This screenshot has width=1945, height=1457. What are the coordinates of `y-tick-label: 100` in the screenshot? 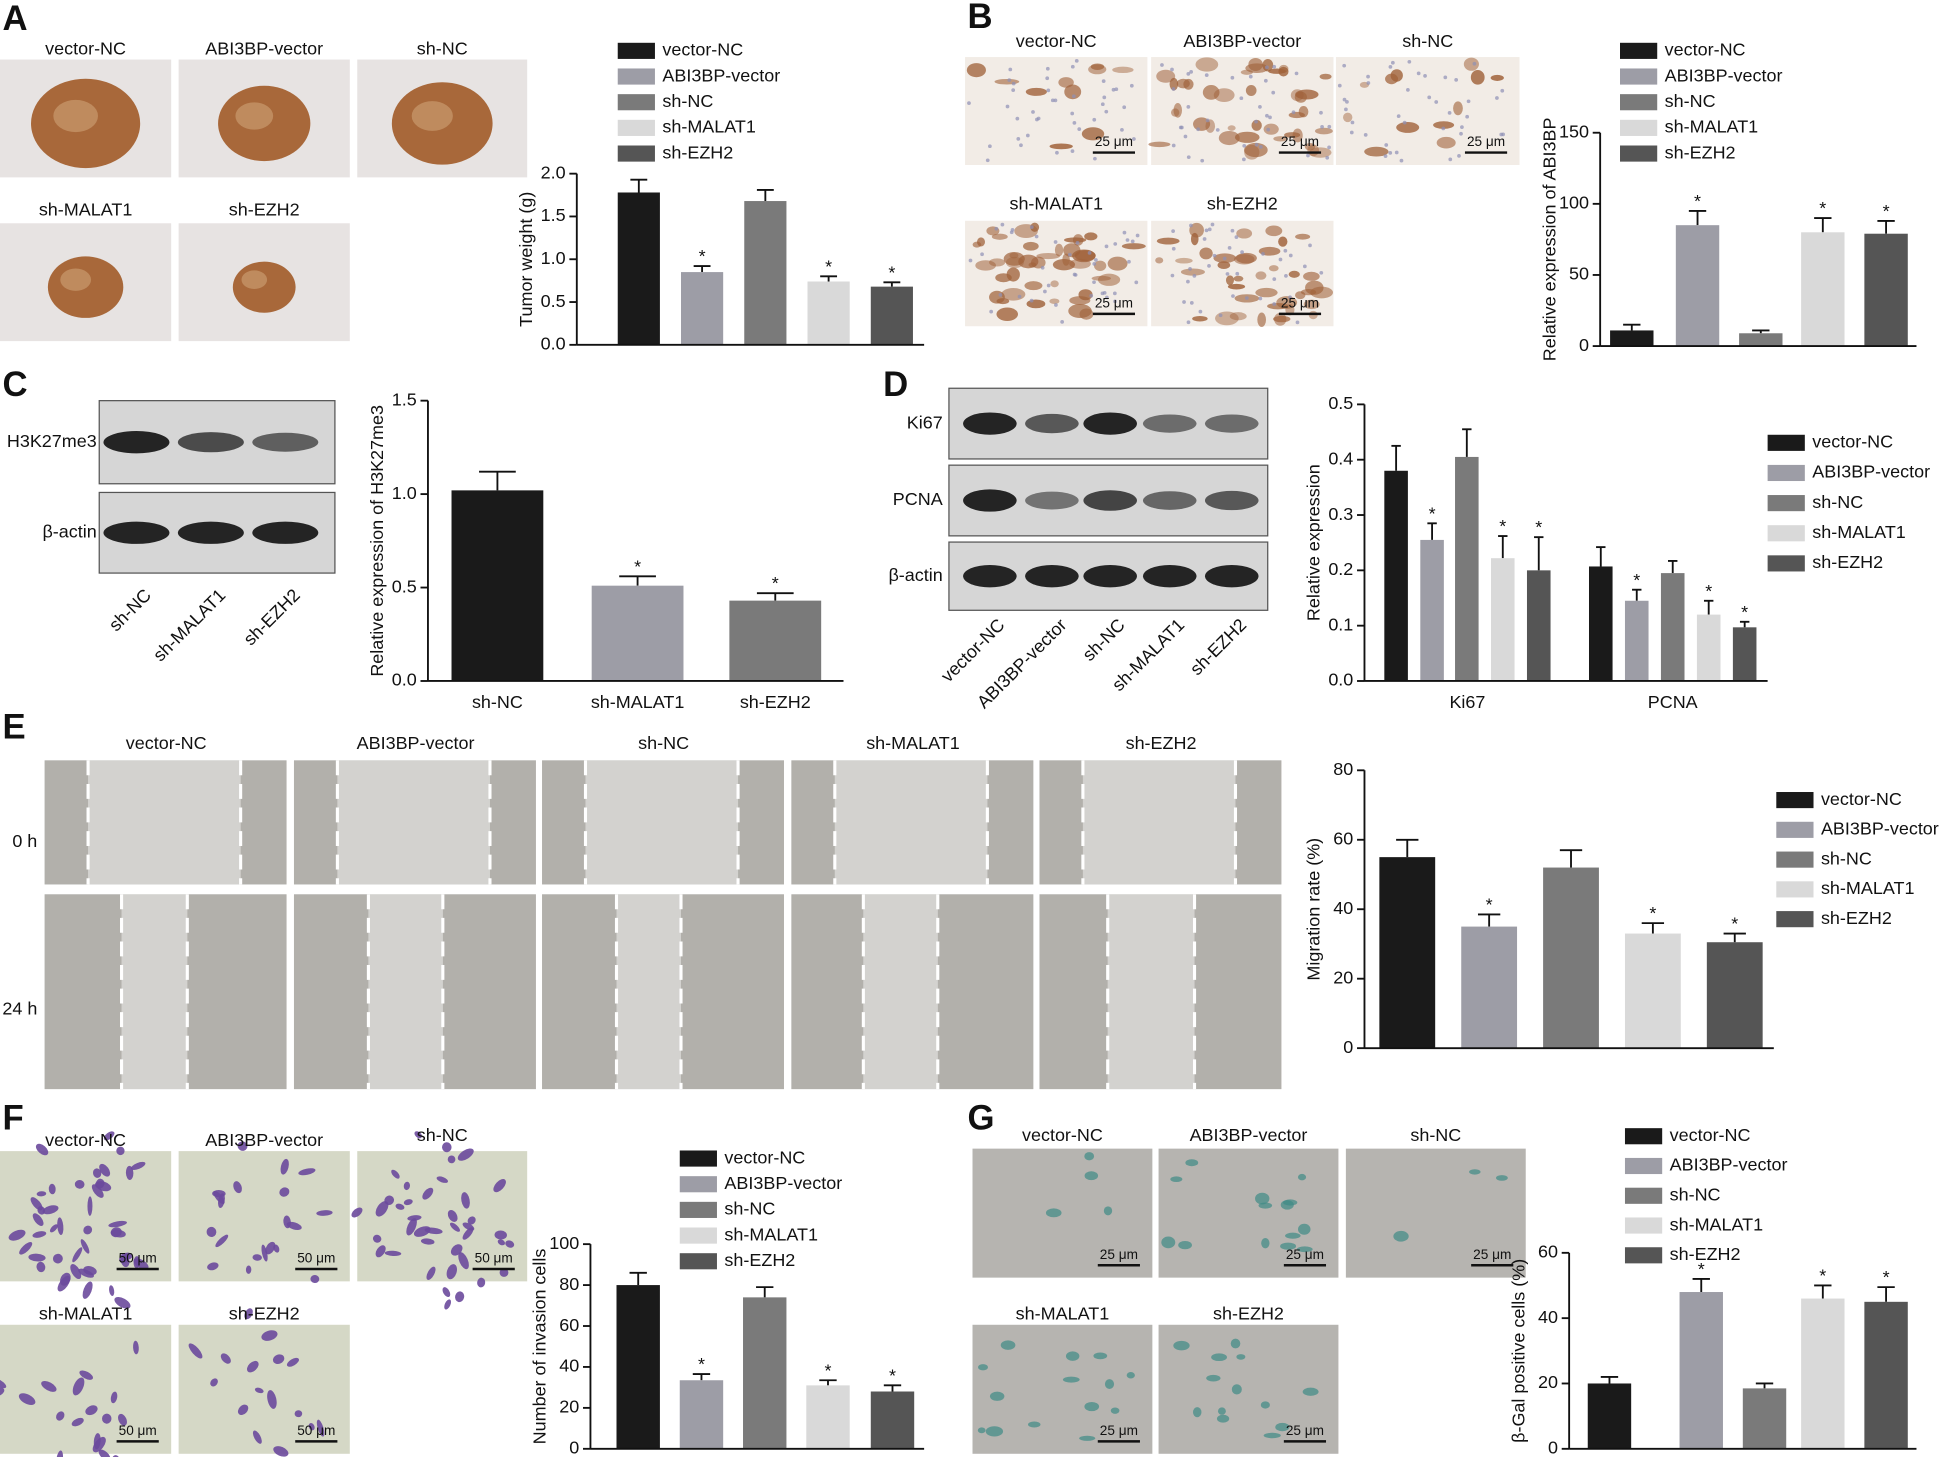 It's located at (564, 1243).